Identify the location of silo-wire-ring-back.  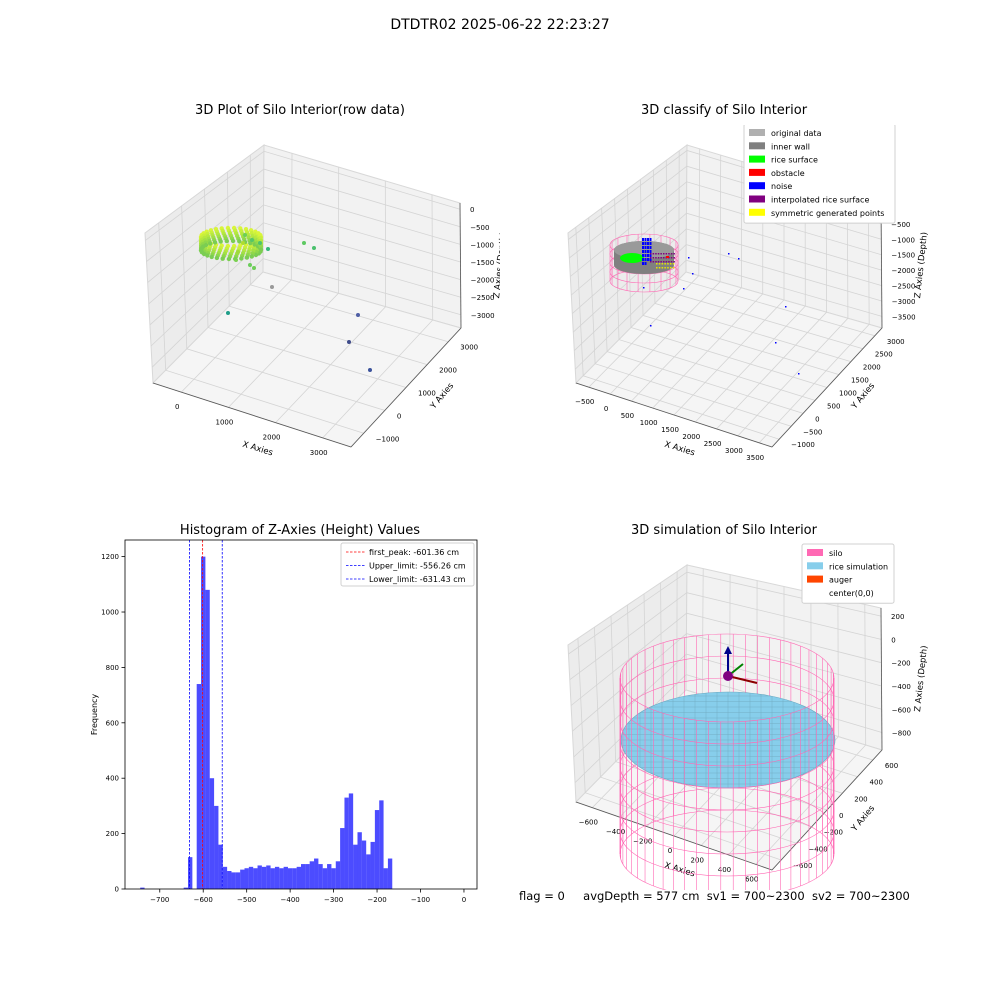
(727, 656).